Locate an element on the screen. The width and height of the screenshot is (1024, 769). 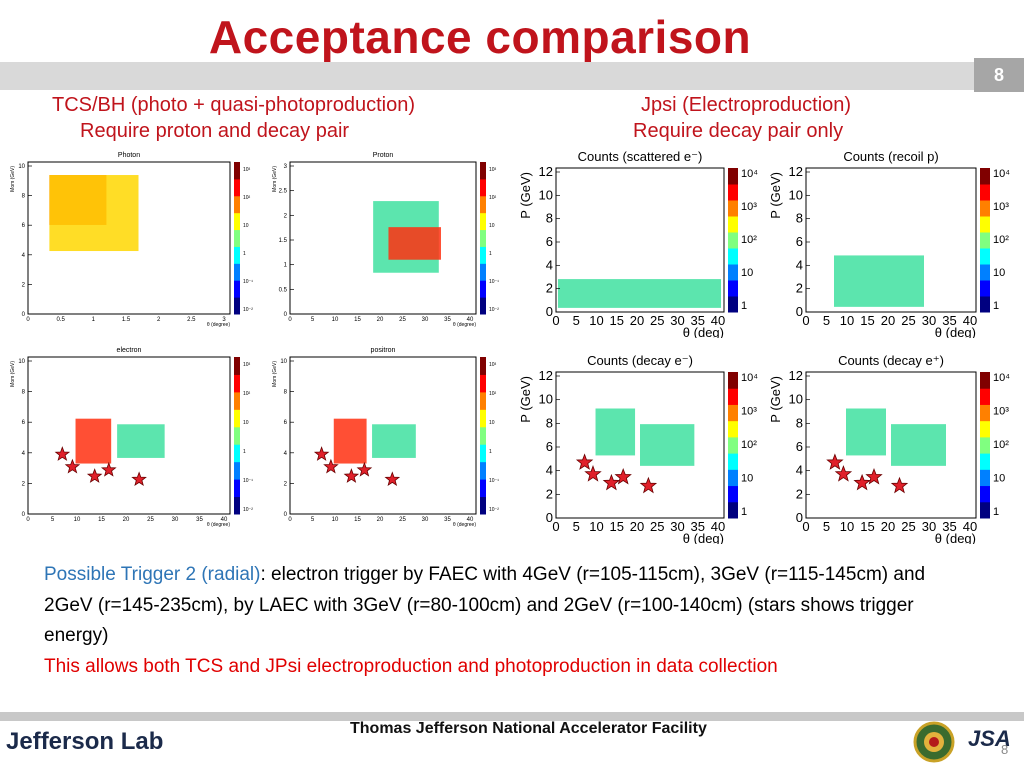
colorbar-tick: 10² is located at coordinates (247, 394).